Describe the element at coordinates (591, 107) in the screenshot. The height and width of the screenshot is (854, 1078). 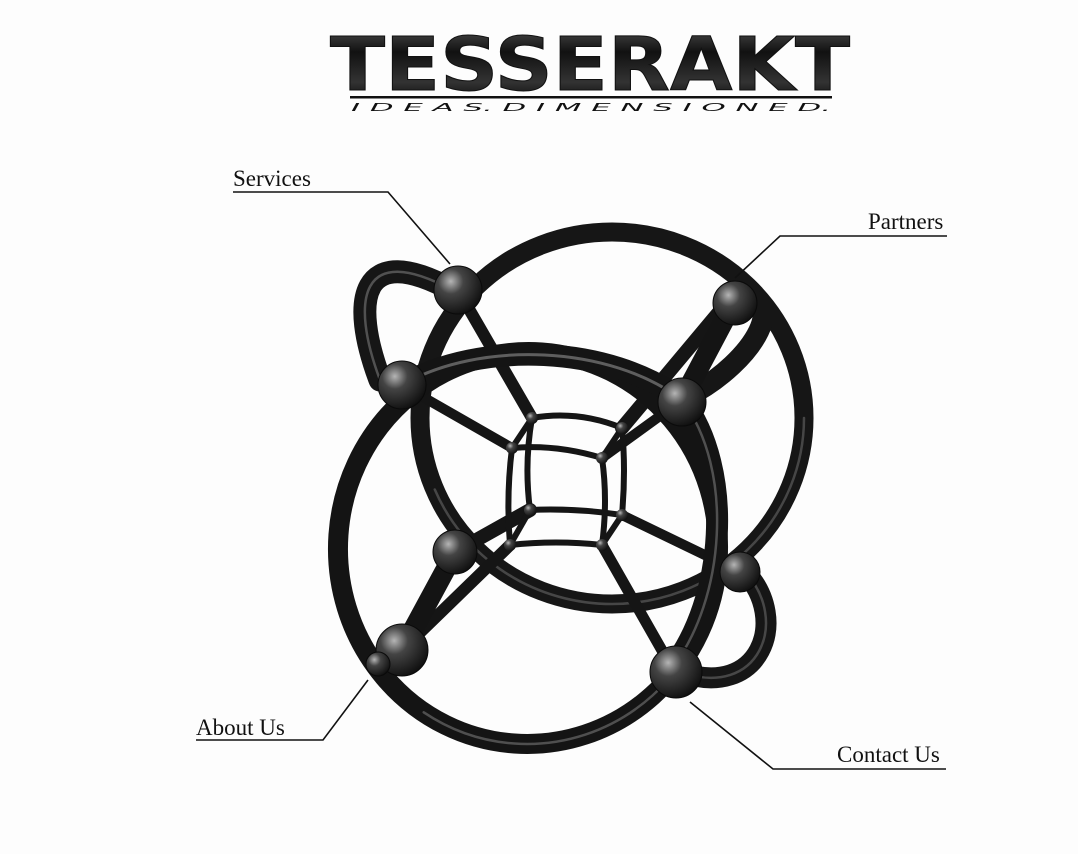
I see `logo-tagline: I D E A S. D I M E N S I O N E D.` at that location.